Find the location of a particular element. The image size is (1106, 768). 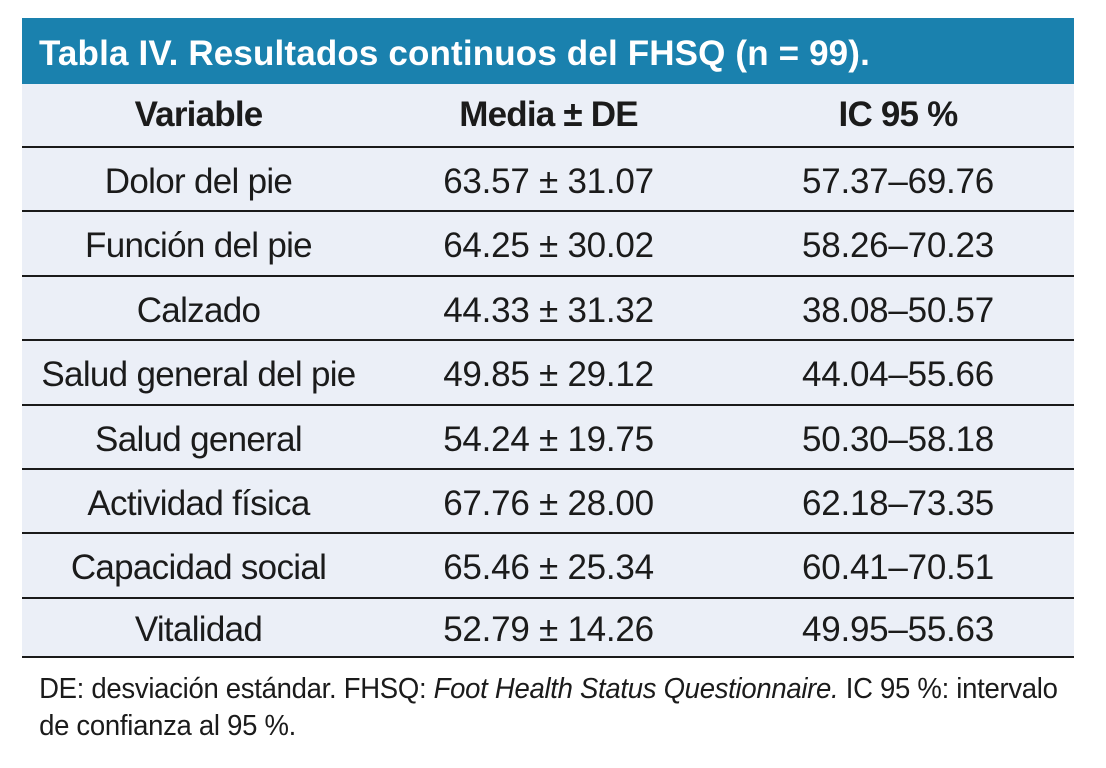

table-cell: 44.33 ± 31.32 is located at coordinates (548, 309).